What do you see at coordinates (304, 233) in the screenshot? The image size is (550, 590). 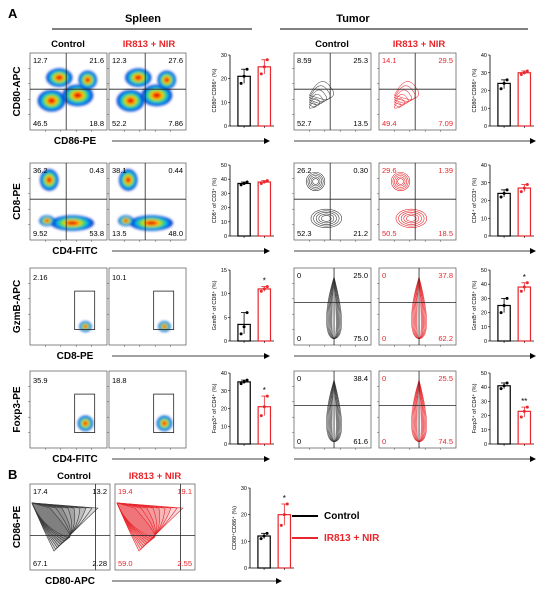 I see `quadrant-value-ll: 52.3` at bounding box center [304, 233].